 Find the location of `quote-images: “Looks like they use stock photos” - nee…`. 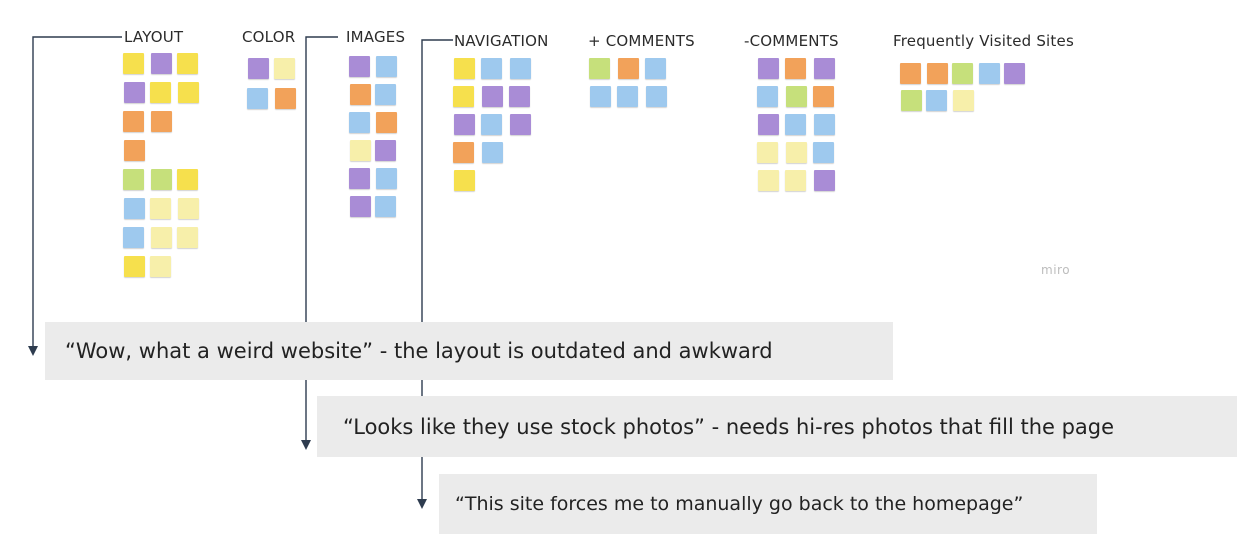

quote-images: “Looks like they use stock photos” - nee… is located at coordinates (777, 426).